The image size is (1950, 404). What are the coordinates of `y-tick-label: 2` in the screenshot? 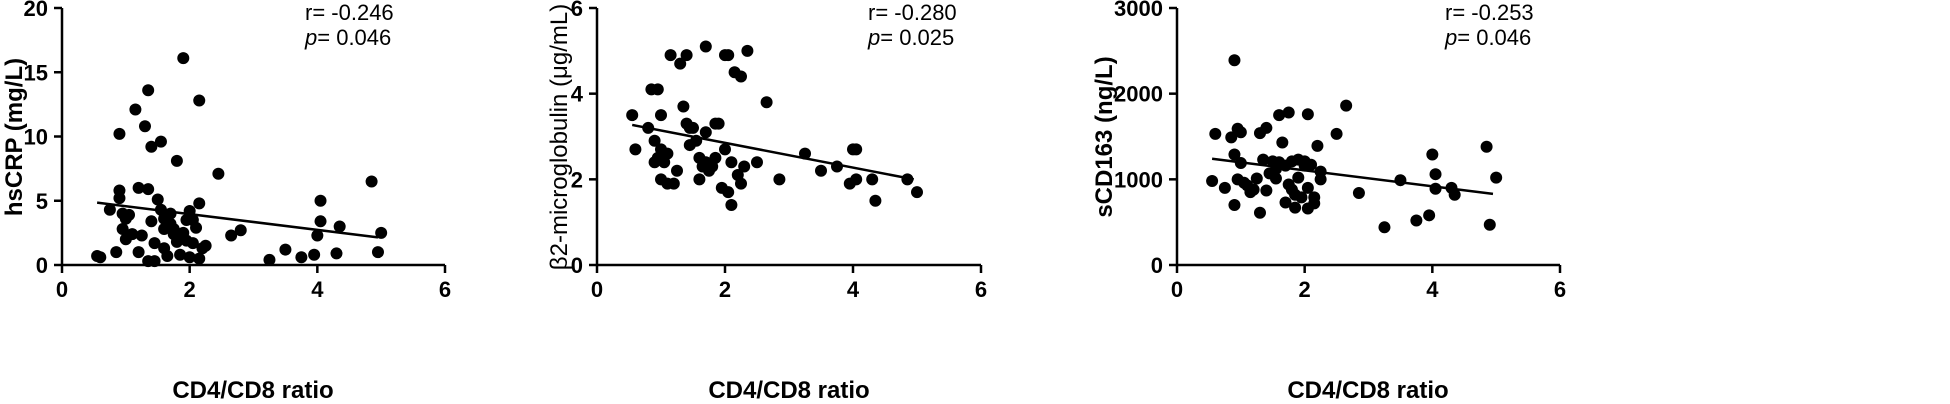 It's located at (577, 179).